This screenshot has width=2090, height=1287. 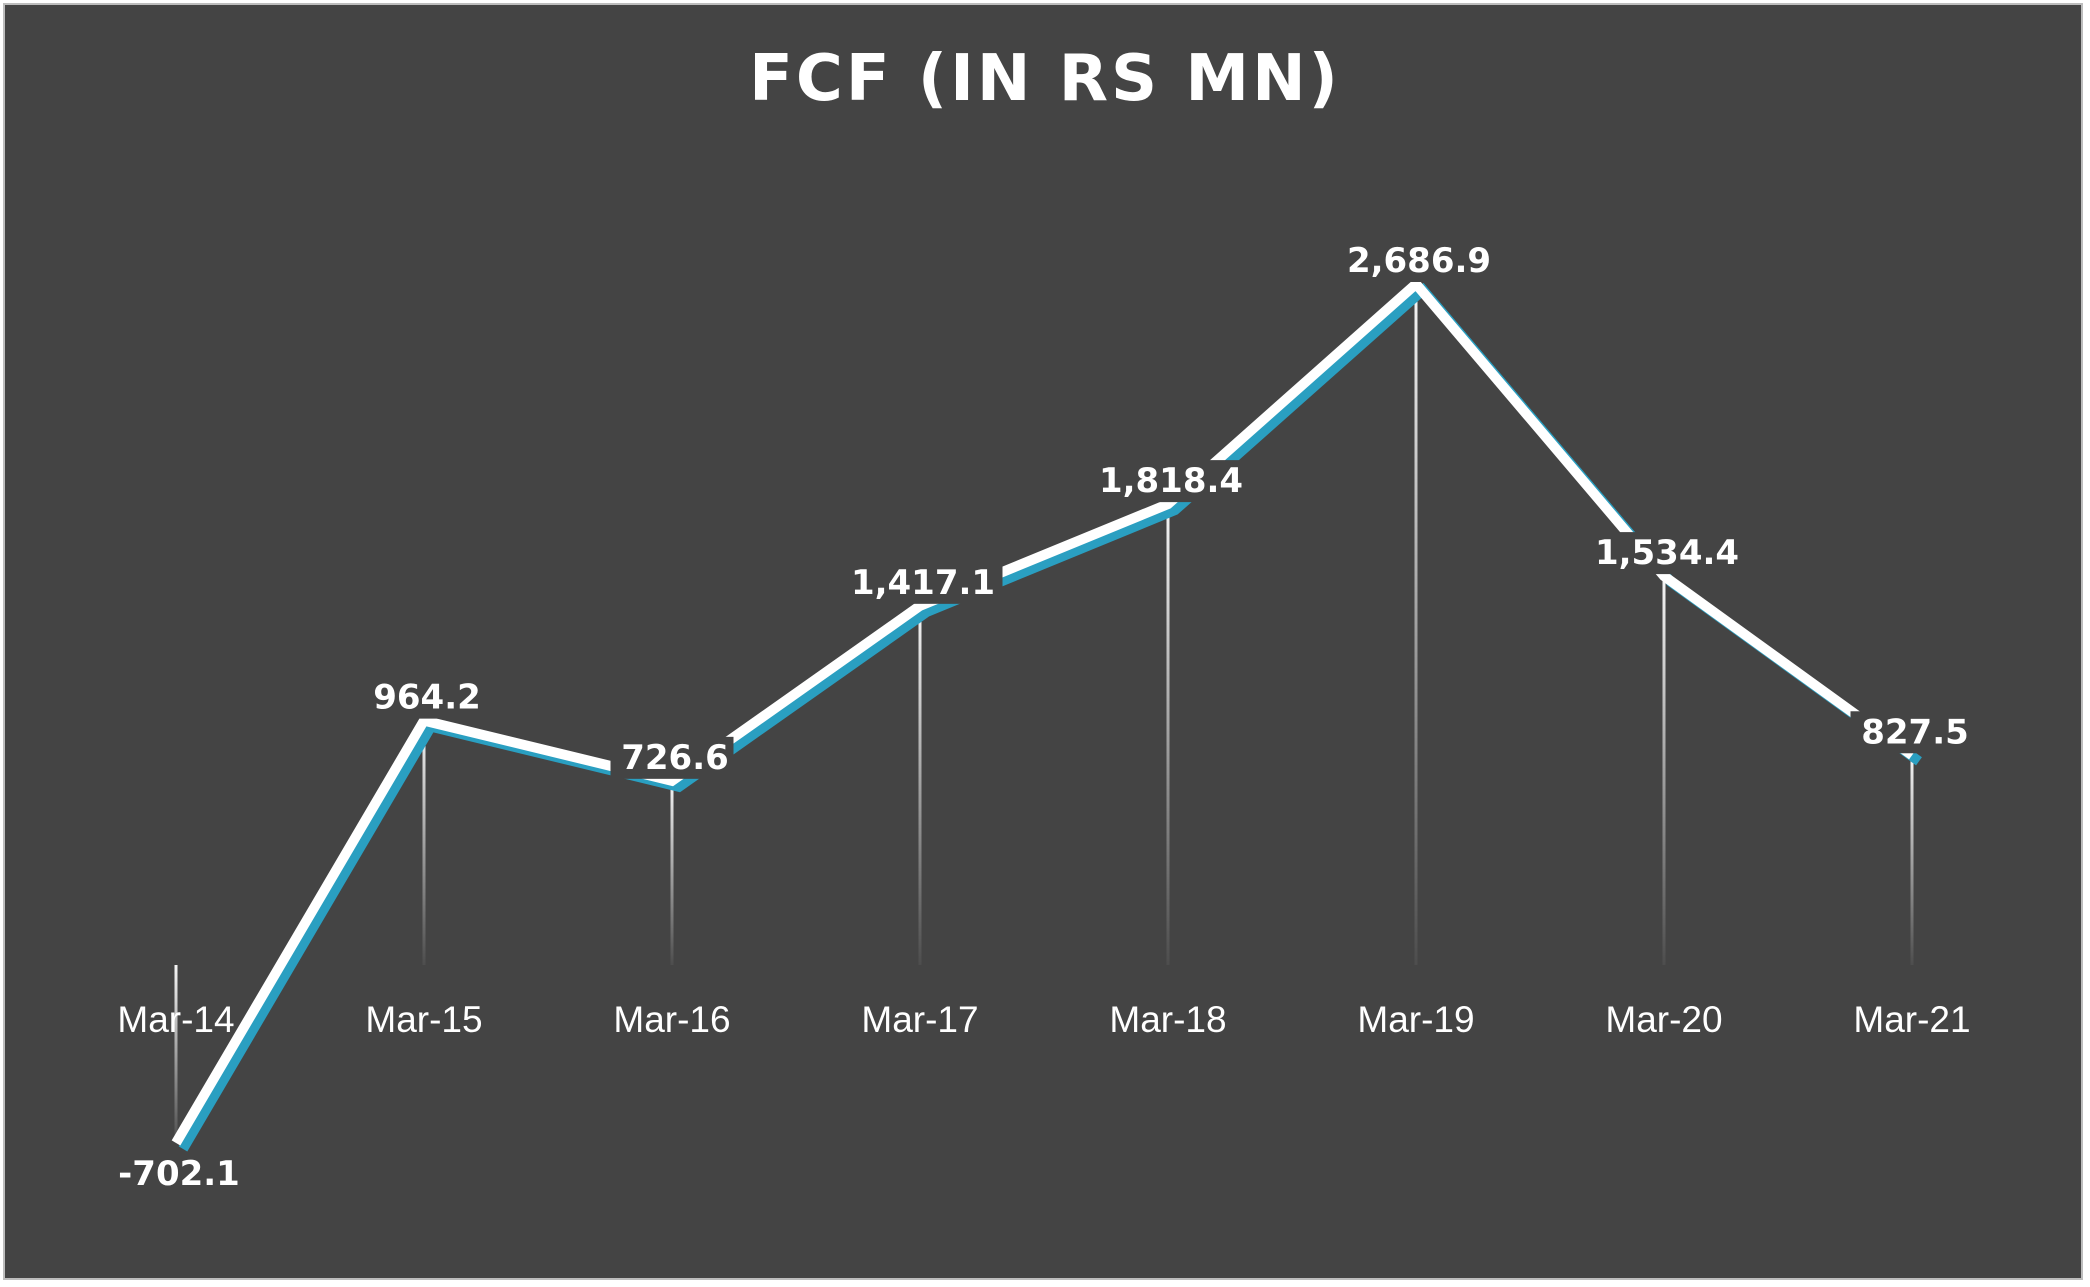 I want to click on data-label-mar-15: 964.2, so click(x=427, y=698).